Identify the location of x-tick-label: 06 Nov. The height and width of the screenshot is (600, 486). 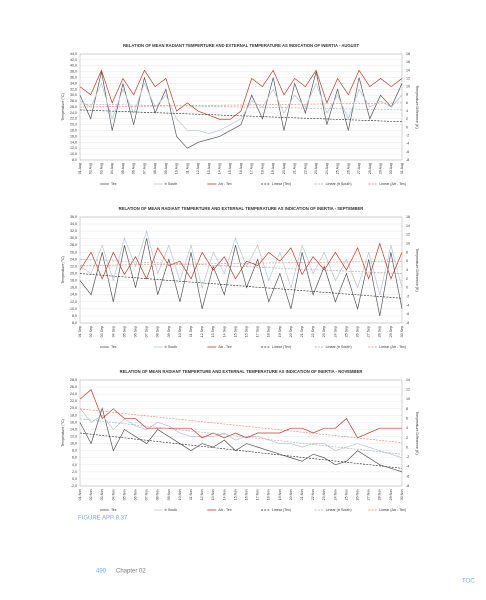
(135, 495).